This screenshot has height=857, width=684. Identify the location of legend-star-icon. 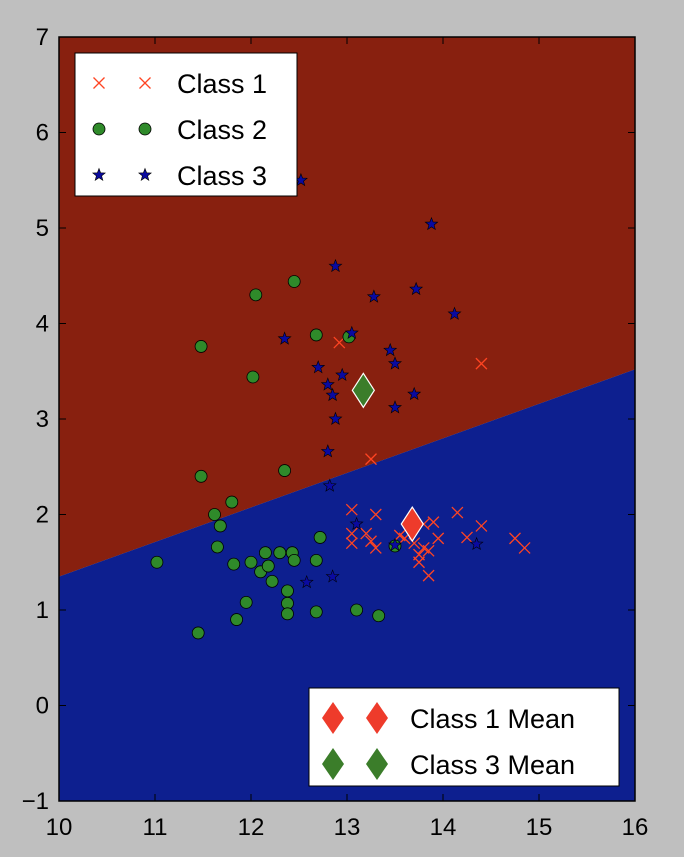
(99, 174).